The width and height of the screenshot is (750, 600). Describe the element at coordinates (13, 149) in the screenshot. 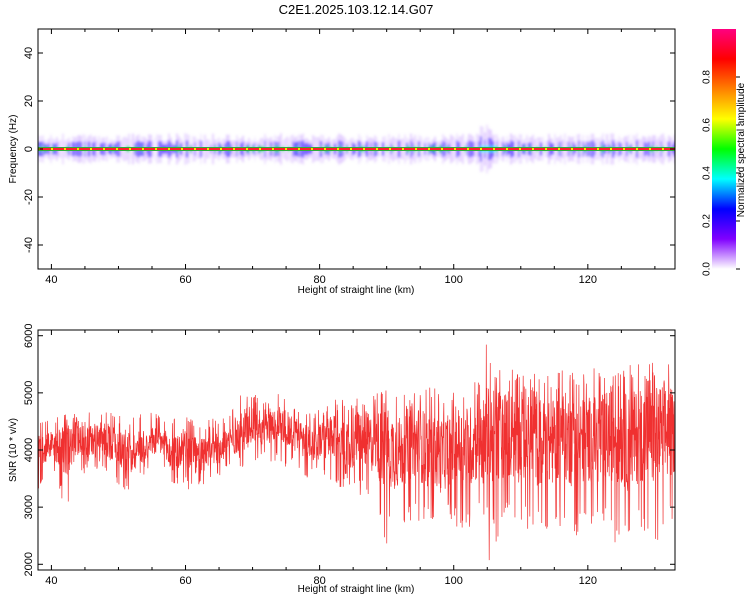

I see `spectrogram-y-axis-label: Frequency (Hz)` at that location.